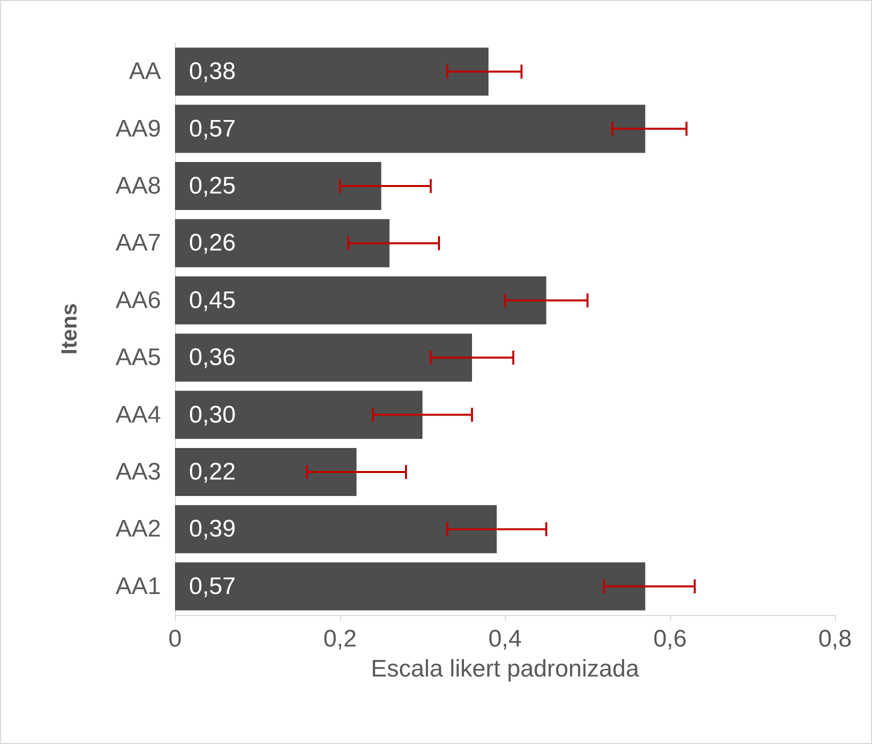 The height and width of the screenshot is (744, 872). What do you see at coordinates (175, 639) in the screenshot?
I see `x-tick-label: 0` at bounding box center [175, 639].